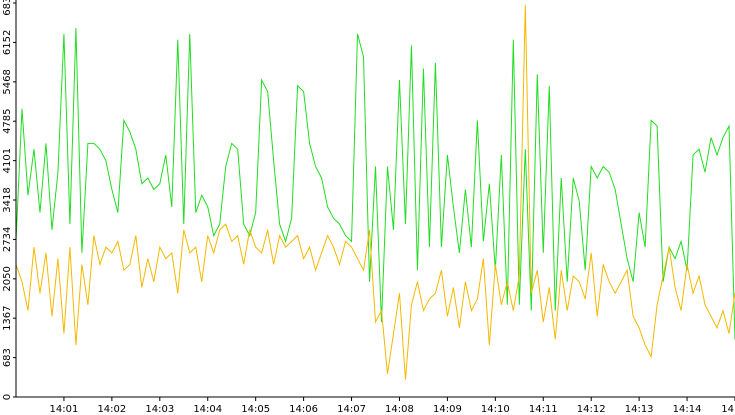 Image resolution: width=735 pixels, height=415 pixels. What do you see at coordinates (7, 120) in the screenshot?
I see `y-tick-label: 4785` at bounding box center [7, 120].